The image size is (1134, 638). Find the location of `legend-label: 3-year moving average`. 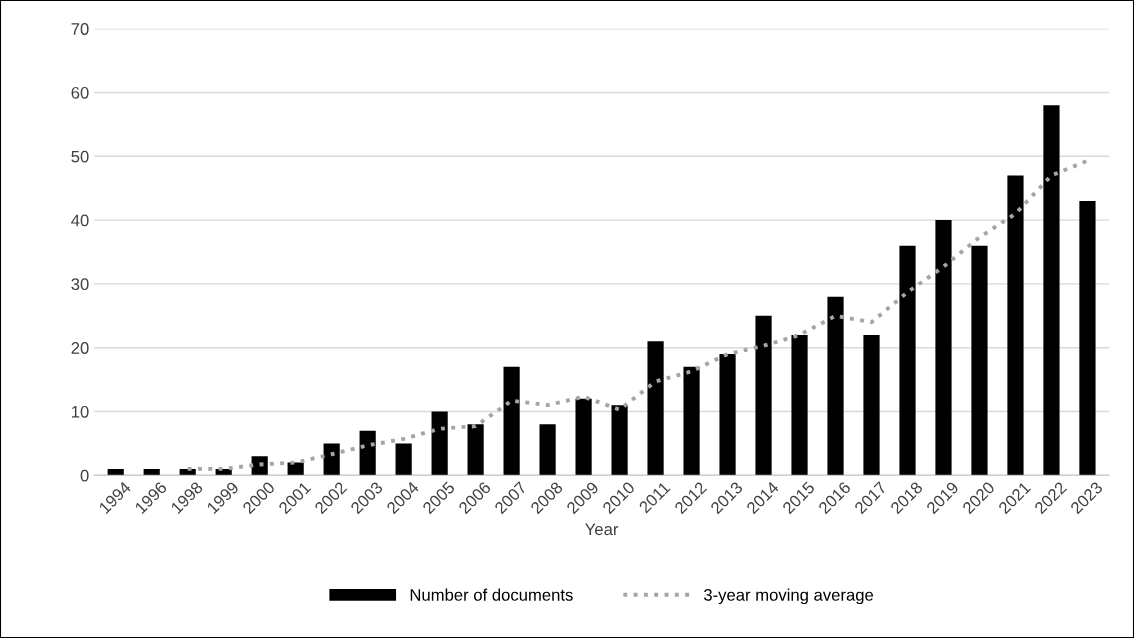

legend-label: 3-year moving average is located at coordinates (788, 596).